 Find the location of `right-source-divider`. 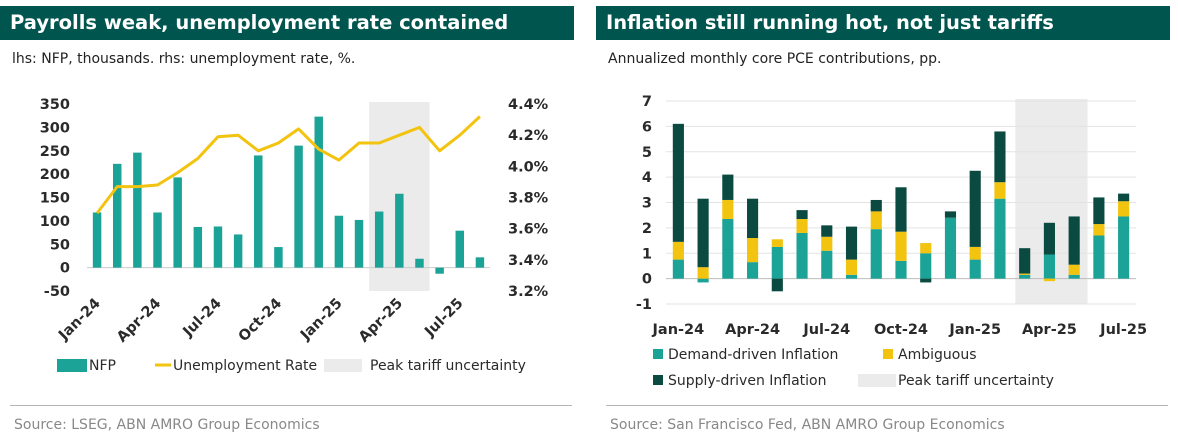

right-source-divider is located at coordinates (887, 405).